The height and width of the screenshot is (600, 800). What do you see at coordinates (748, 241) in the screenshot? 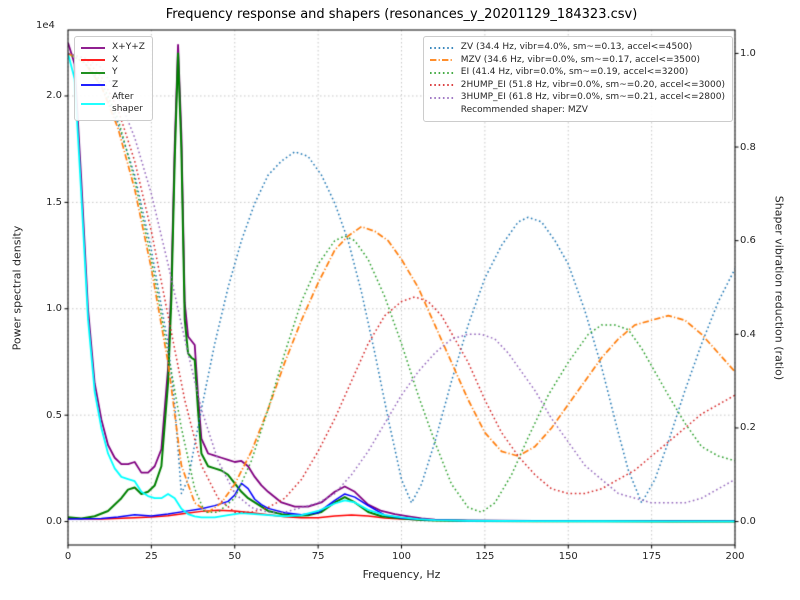
I see `y-right-tick-label: 0.6` at bounding box center [748, 241].